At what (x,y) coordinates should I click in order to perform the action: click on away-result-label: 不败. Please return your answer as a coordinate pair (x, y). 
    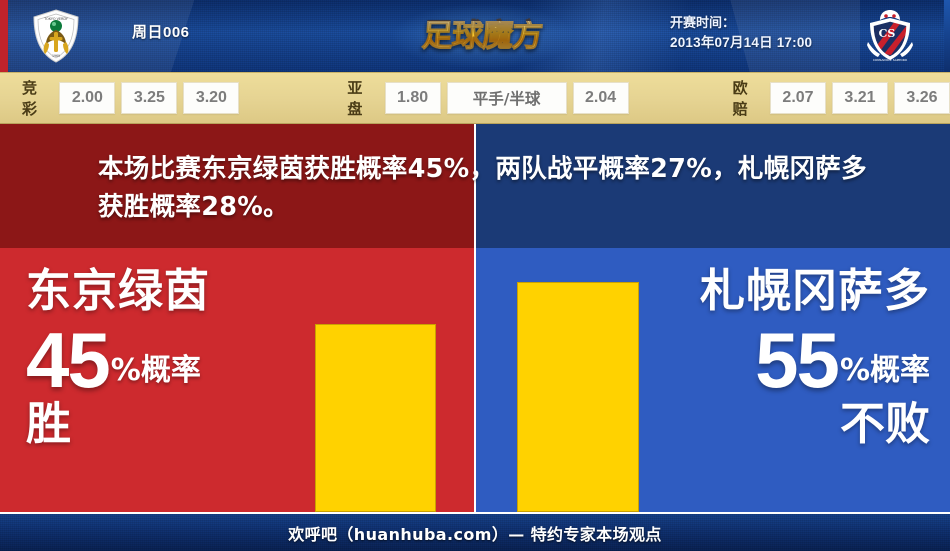
    Looking at the image, I should click on (884, 423).